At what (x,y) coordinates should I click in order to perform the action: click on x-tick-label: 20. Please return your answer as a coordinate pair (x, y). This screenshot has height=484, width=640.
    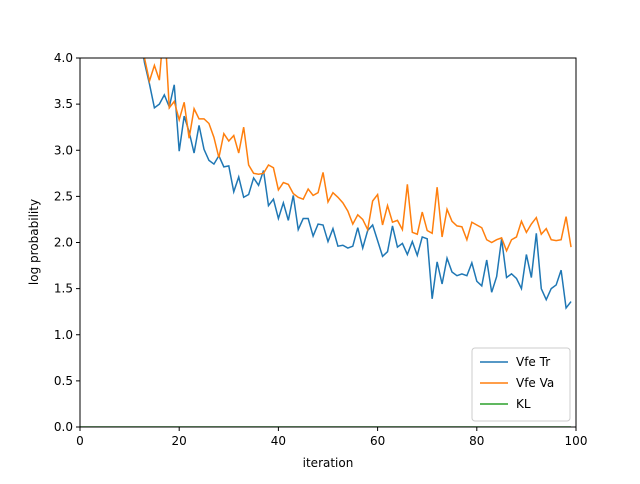
    Looking at the image, I should click on (179, 441).